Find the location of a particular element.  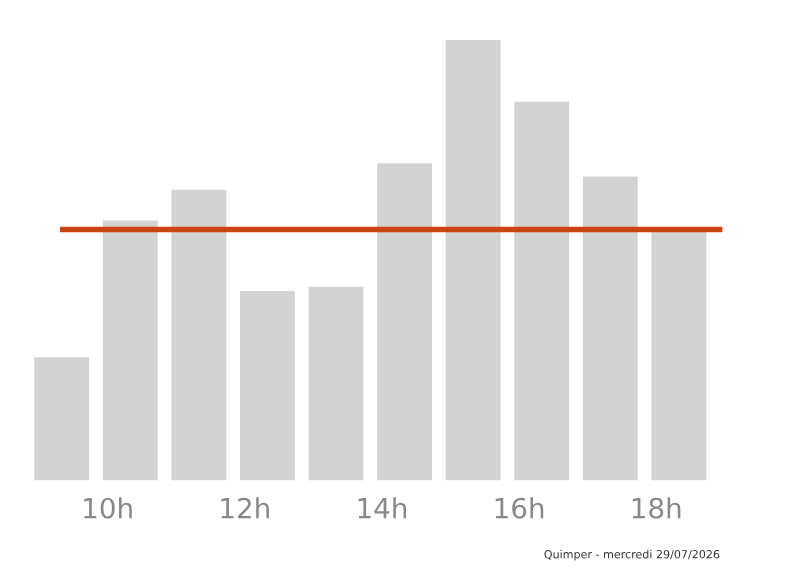

x-tick-label: 10h is located at coordinates (108, 508).